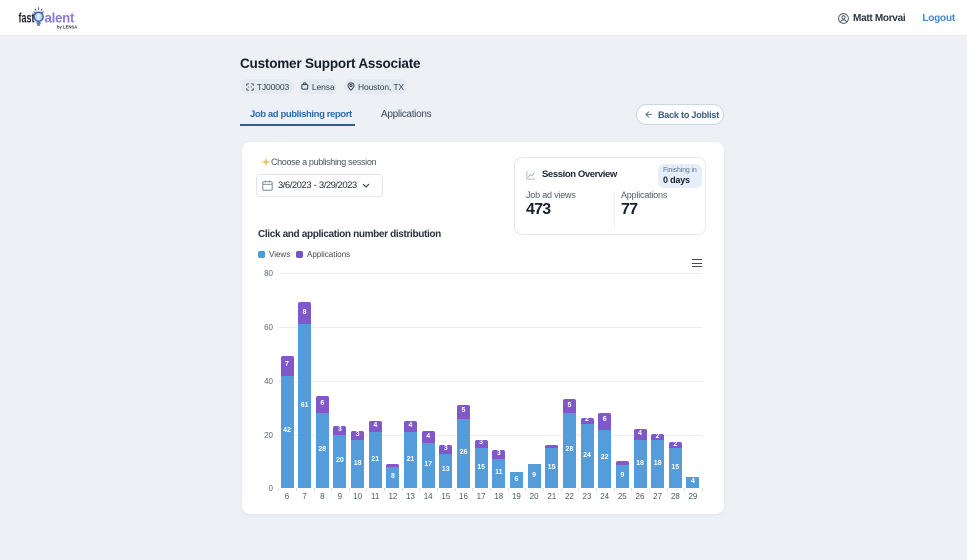  Describe the element at coordinates (39, 17) in the screenshot. I see `svg-text: t` at that location.